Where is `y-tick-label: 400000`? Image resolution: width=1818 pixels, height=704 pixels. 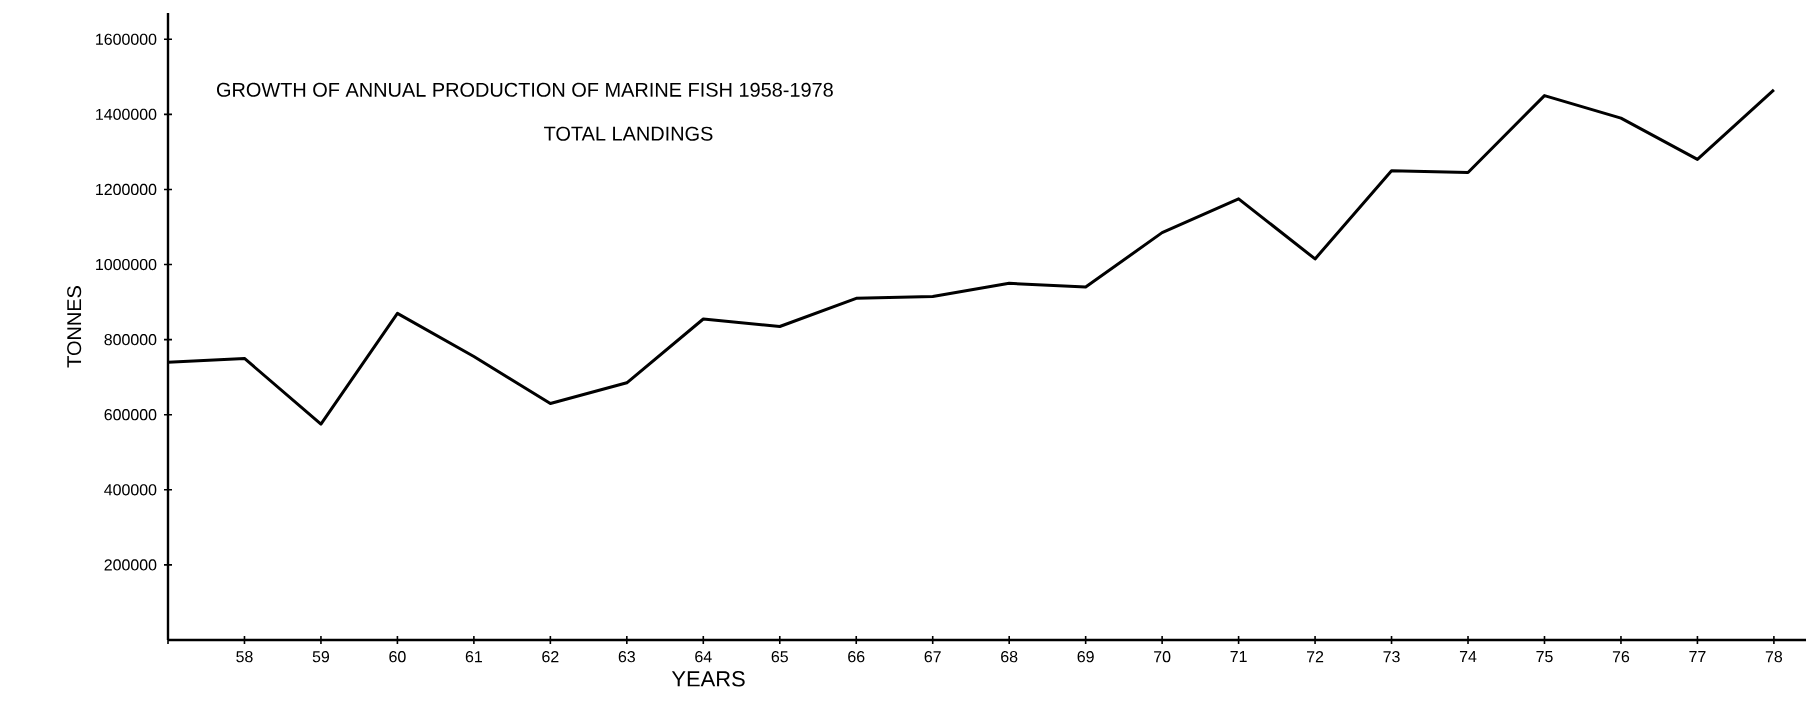 y-tick-label: 400000 is located at coordinates (130, 490).